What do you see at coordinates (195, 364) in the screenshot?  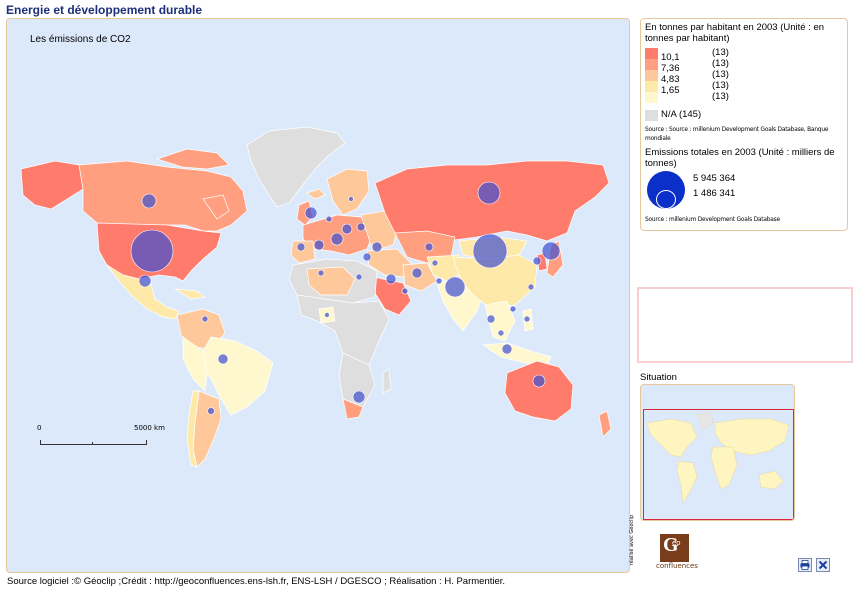 I see `peru-bolivia` at bounding box center [195, 364].